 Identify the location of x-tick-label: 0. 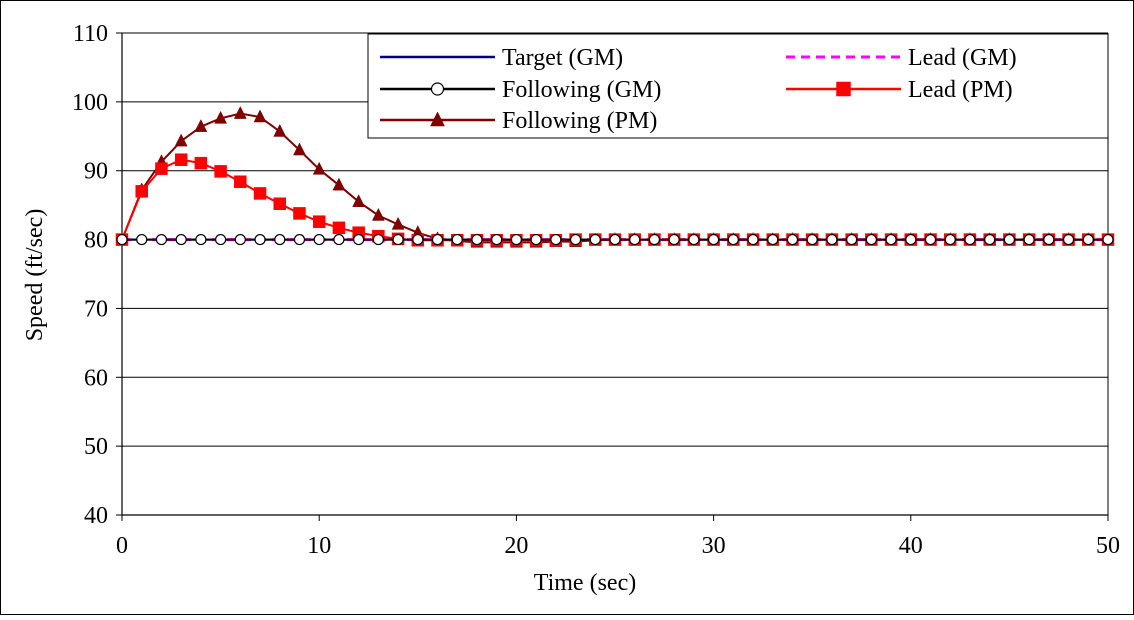
(122, 546).